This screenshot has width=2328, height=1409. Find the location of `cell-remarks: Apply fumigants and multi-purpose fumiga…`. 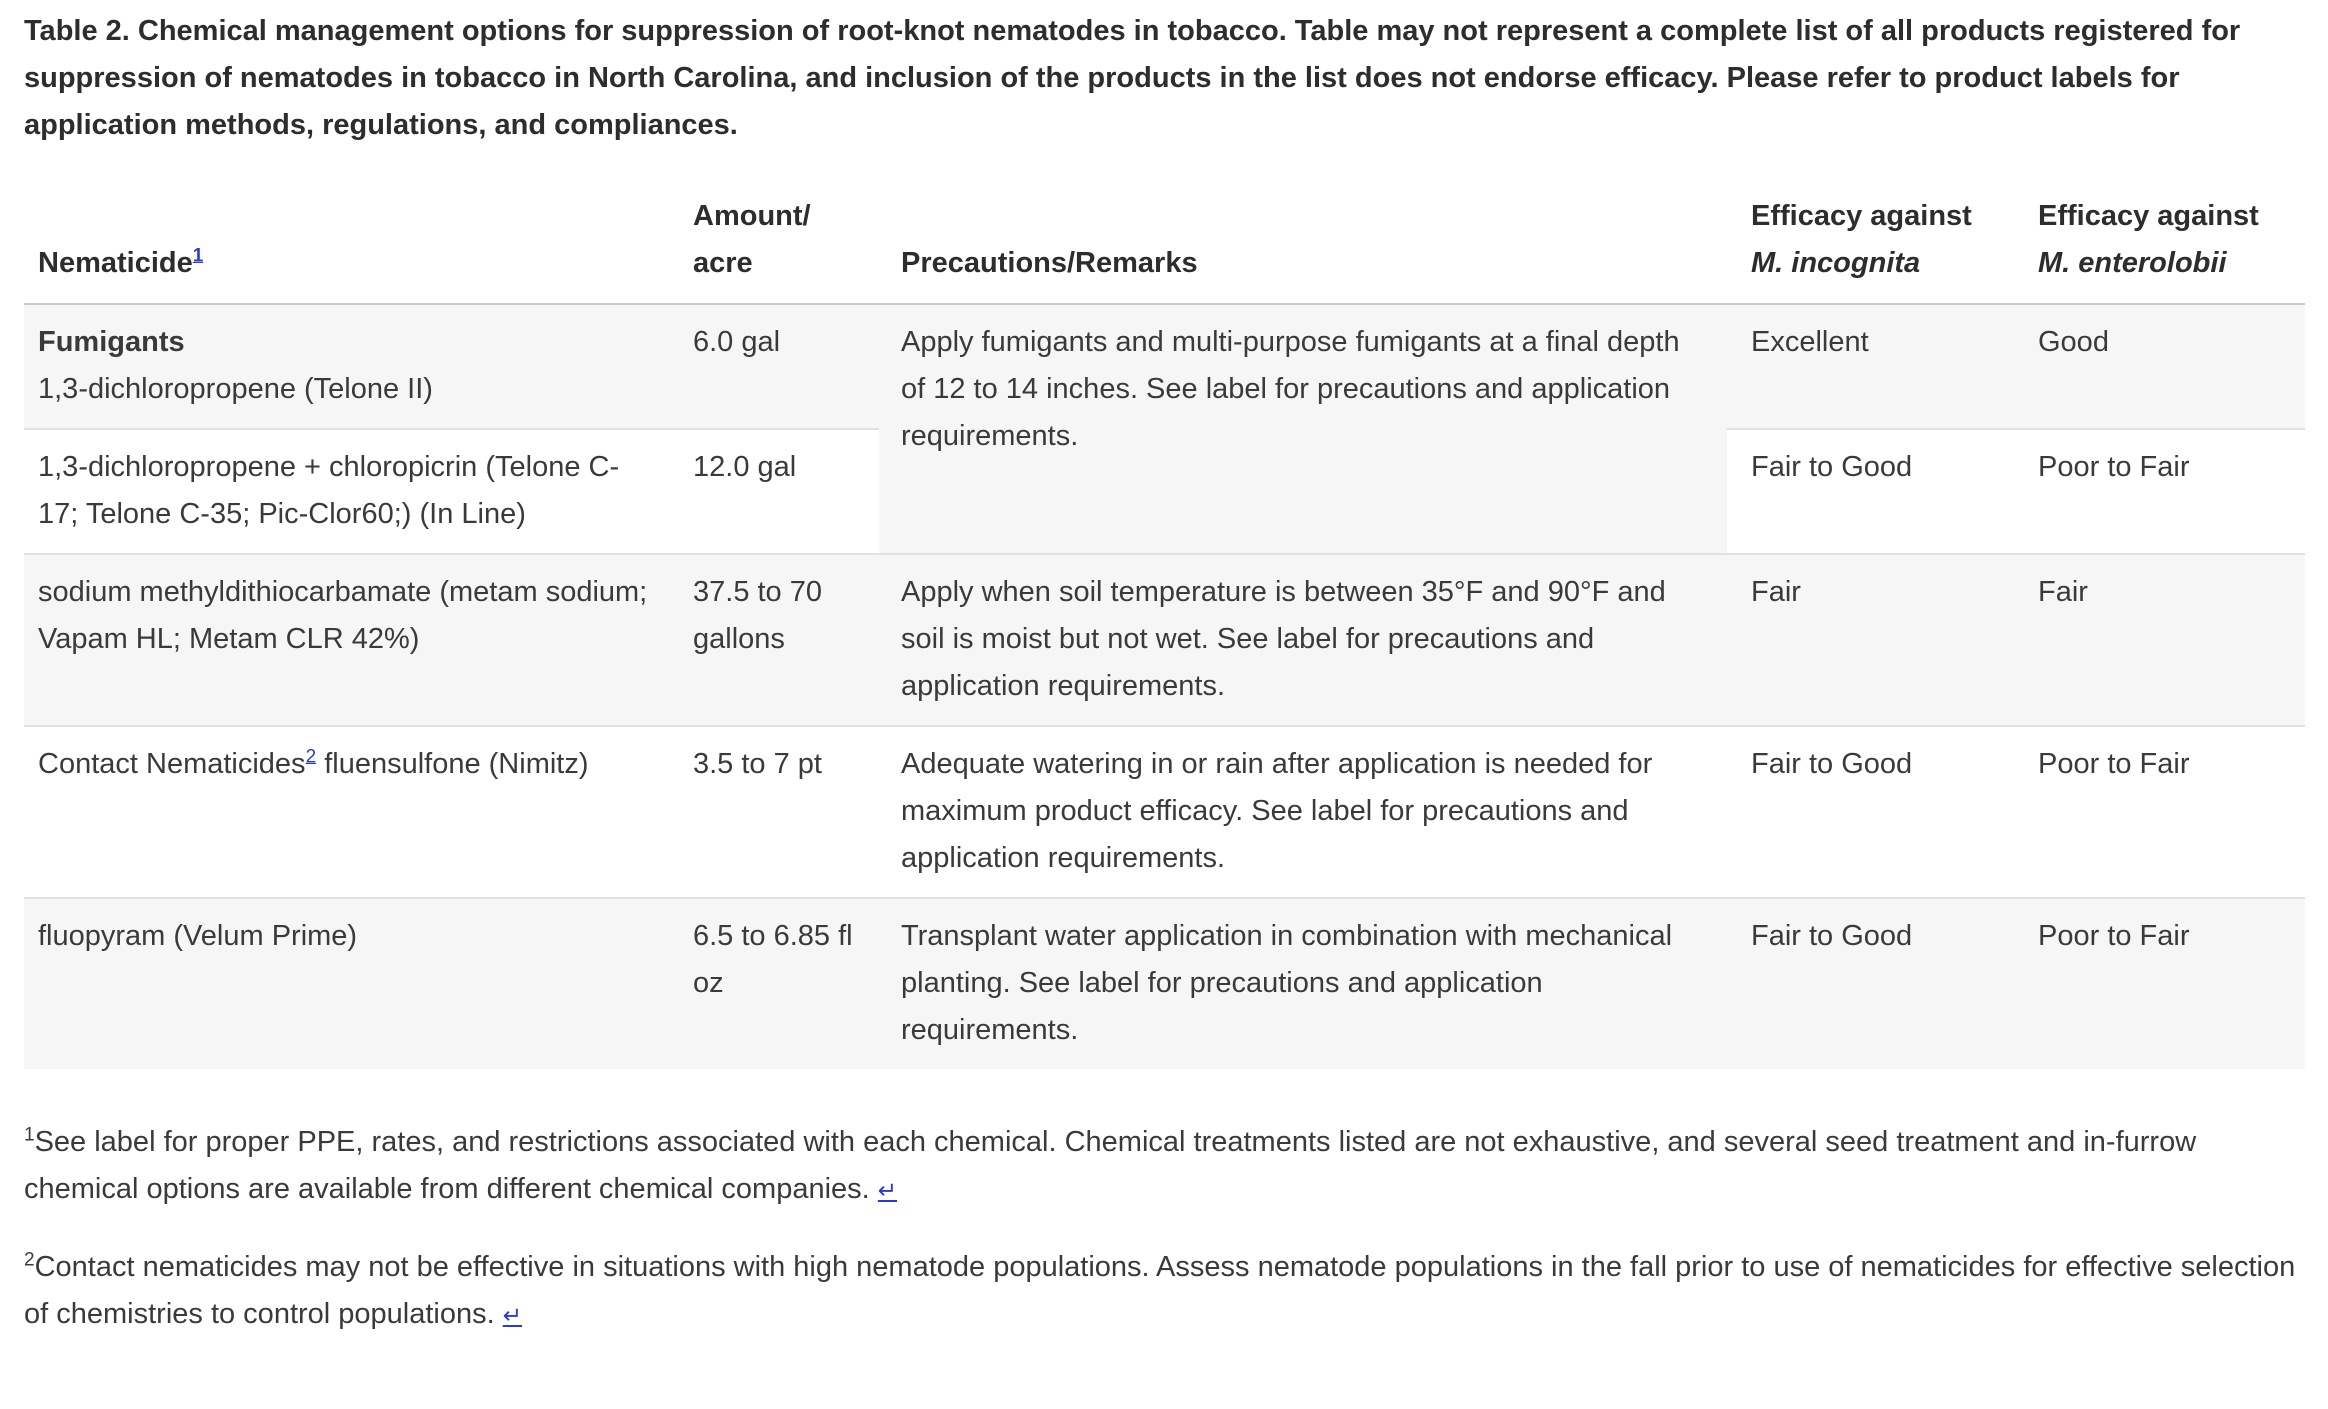

cell-remarks: Apply fumigants and multi-purpose fumiga… is located at coordinates (1303, 429).